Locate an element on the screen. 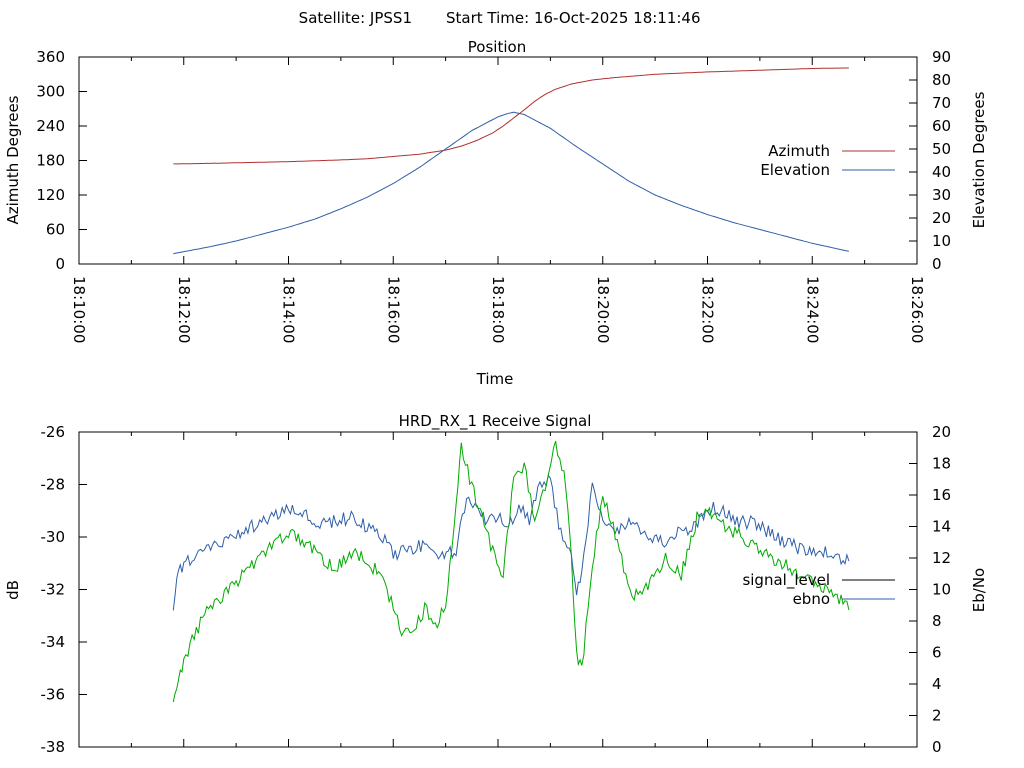  x-tick-label: 18:22:00 is located at coordinates (708, 309).